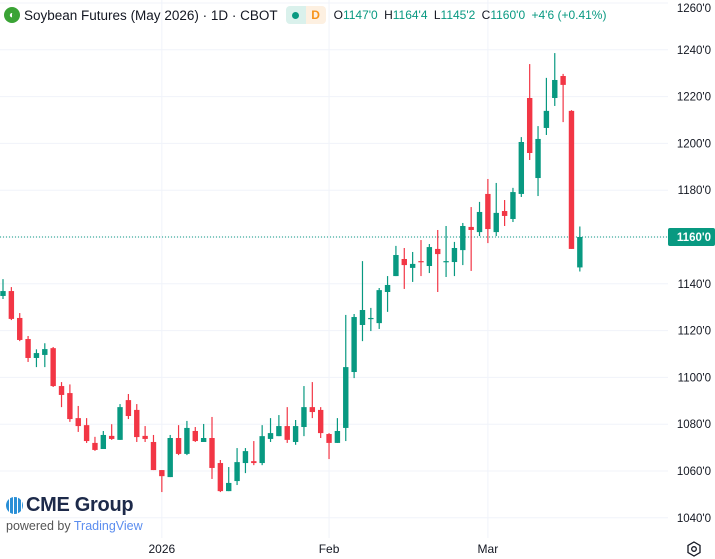 The height and width of the screenshot is (559, 715). Describe the element at coordinates (694, 549) in the screenshot. I see `settings-icon` at that location.